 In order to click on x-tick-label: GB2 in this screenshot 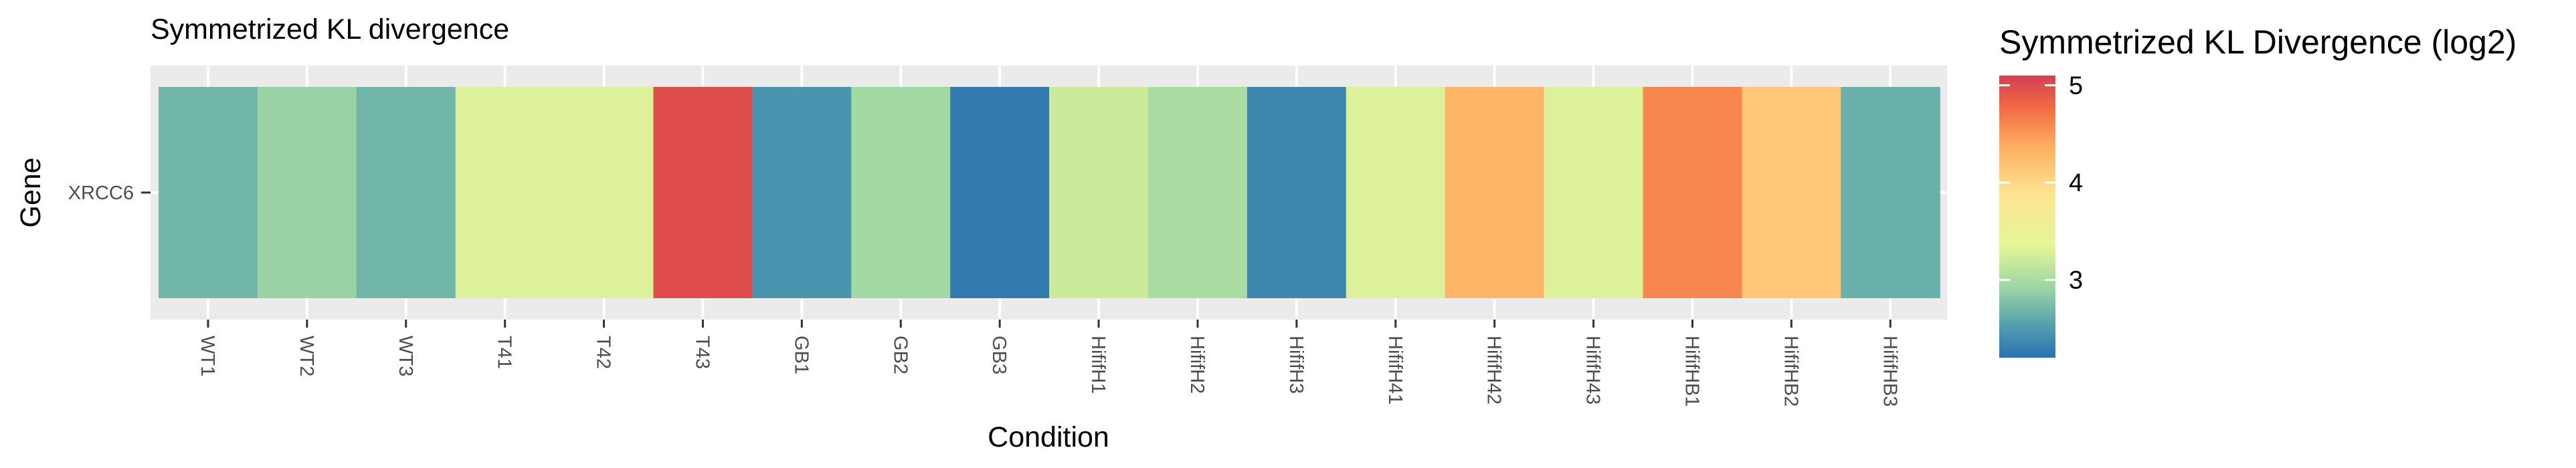, I will do `click(900, 355)`.